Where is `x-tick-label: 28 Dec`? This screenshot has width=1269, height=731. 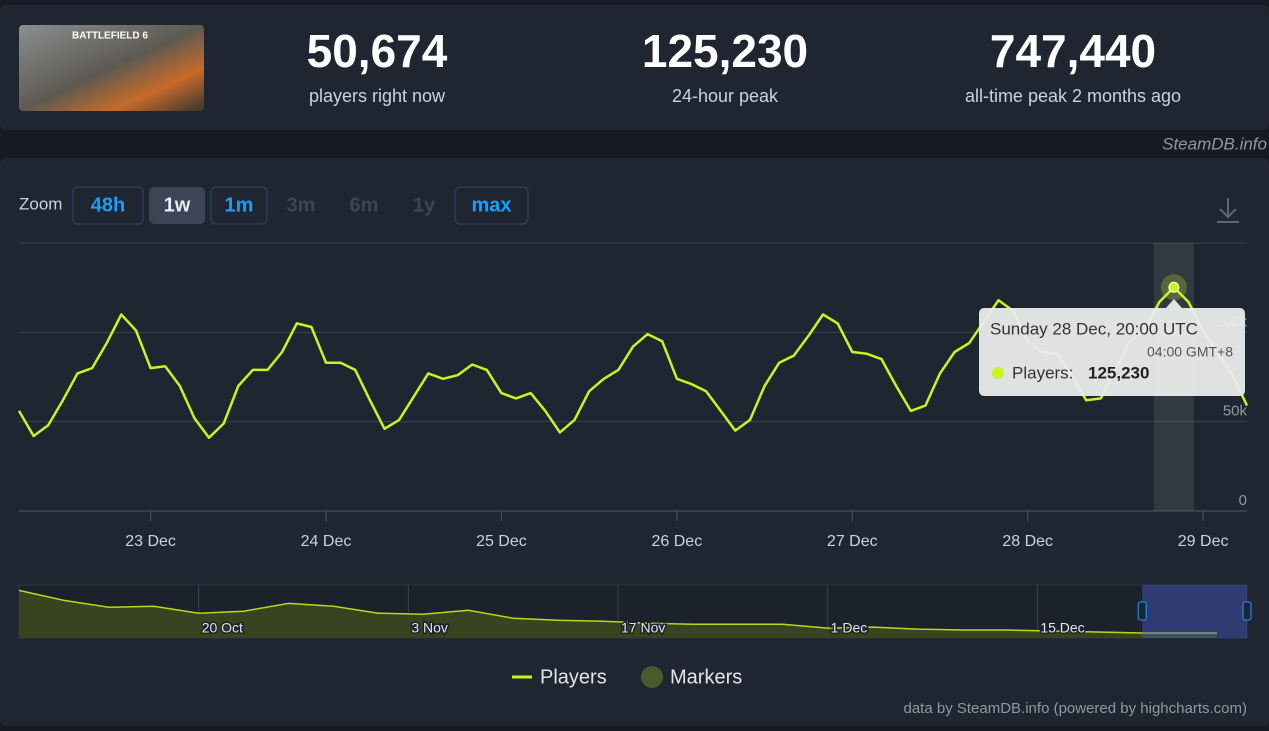 x-tick-label: 28 Dec is located at coordinates (1027, 541).